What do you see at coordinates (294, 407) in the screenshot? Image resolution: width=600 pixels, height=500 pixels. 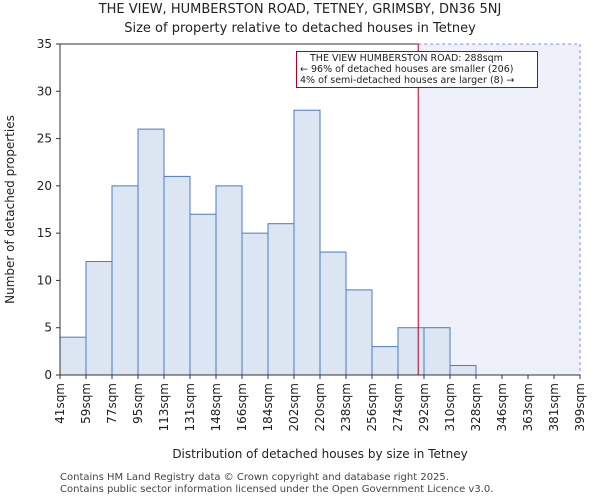 I see `x-tick-label-202sqm: 202sqm` at bounding box center [294, 407].